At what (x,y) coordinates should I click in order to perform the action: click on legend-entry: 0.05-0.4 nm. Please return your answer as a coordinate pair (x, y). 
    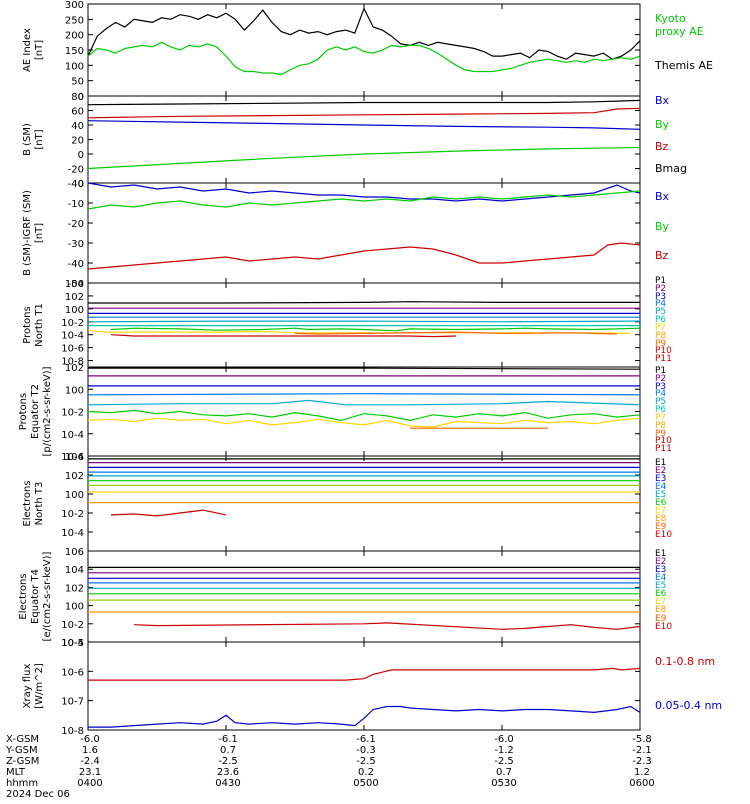
    Looking at the image, I should click on (688, 705).